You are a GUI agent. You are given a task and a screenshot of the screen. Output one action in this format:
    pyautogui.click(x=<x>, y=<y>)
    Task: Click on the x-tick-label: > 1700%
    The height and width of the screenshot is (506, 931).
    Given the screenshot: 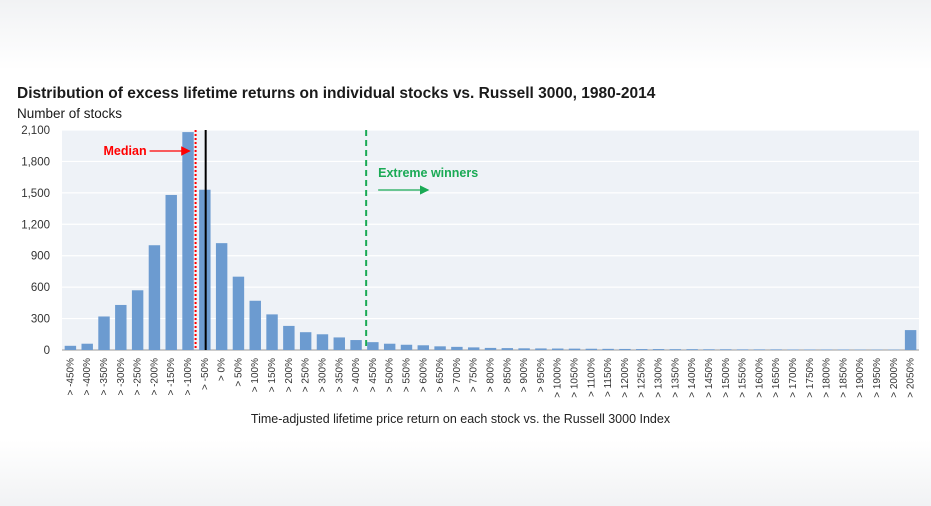 What is the action you would take?
    pyautogui.click(x=793, y=378)
    